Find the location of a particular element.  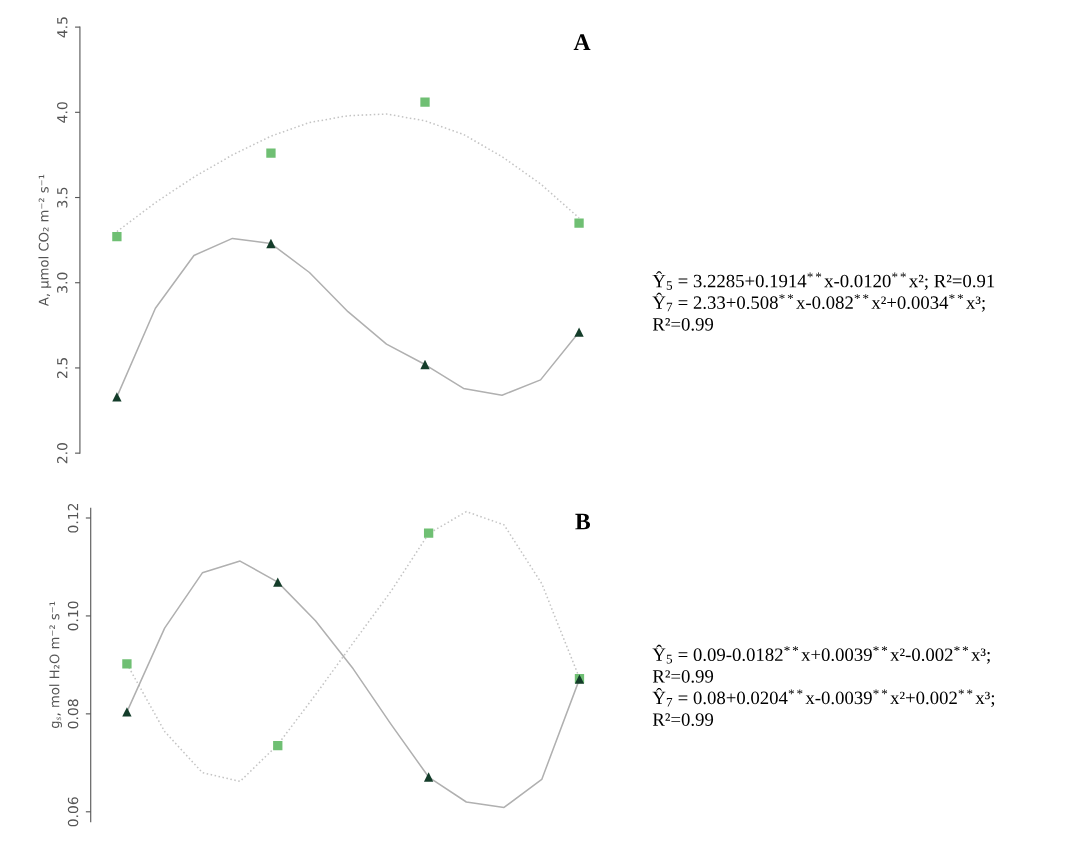

y-tick-label: 0.06 is located at coordinates (73, 812).